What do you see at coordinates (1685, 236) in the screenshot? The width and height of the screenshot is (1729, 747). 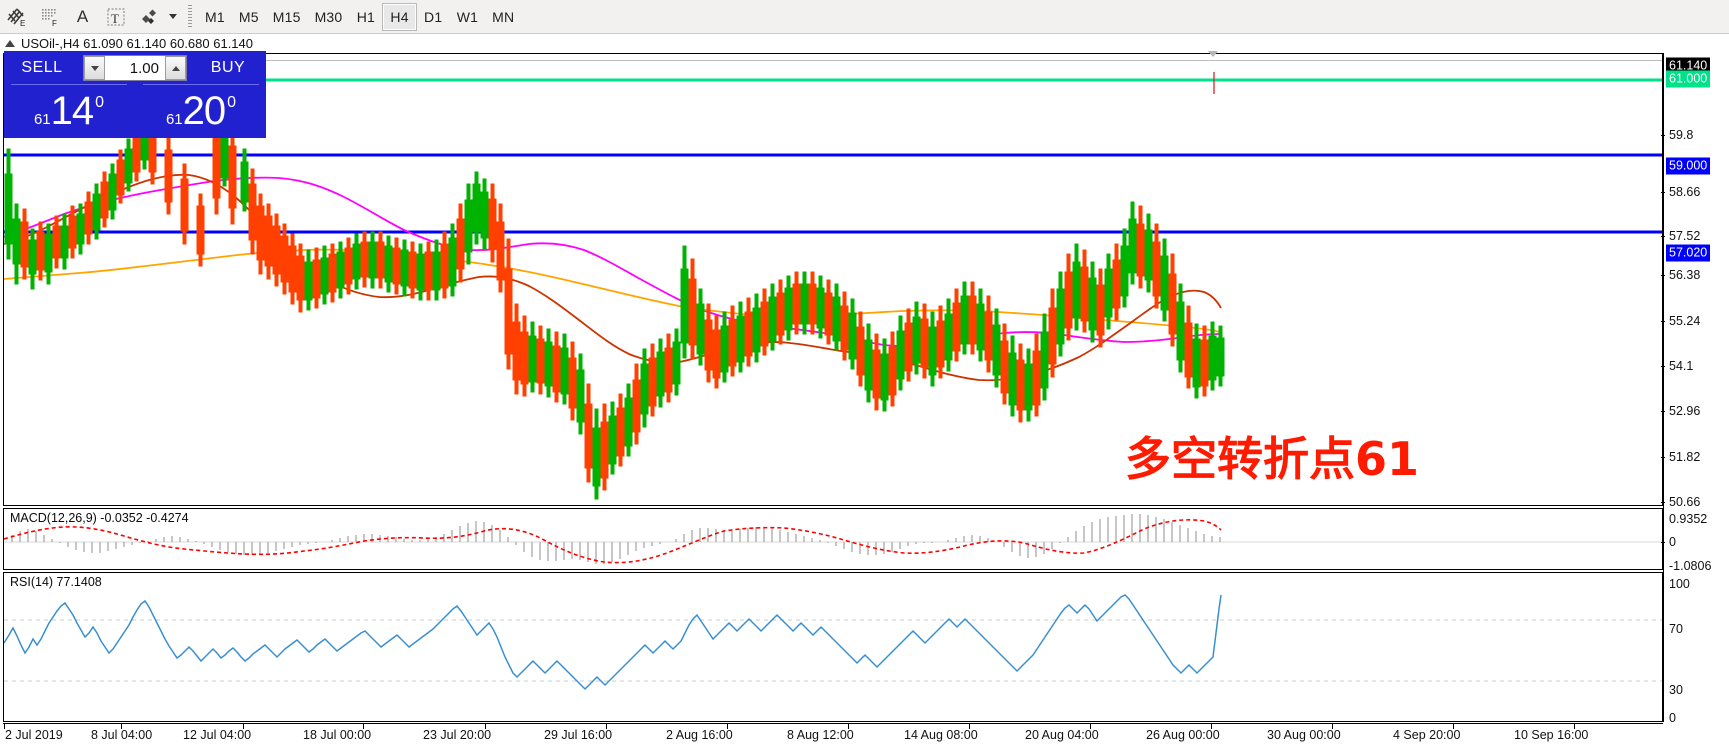 I see `price-tick-57520: 57.52` at bounding box center [1685, 236].